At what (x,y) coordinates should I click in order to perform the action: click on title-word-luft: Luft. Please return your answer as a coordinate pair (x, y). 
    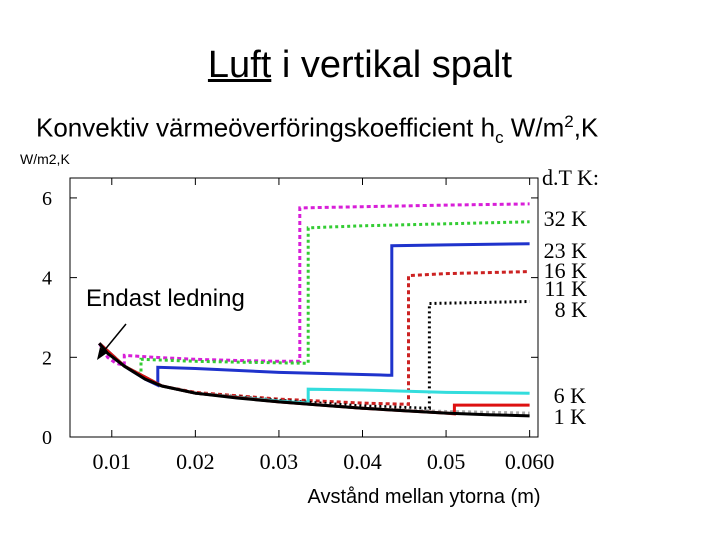
    Looking at the image, I should click on (239, 65).